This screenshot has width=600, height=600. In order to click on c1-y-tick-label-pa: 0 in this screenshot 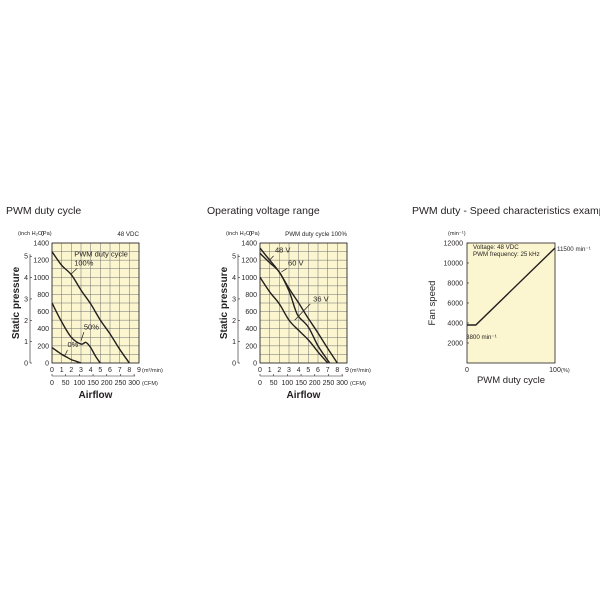, I will do `click(255, 364)`.